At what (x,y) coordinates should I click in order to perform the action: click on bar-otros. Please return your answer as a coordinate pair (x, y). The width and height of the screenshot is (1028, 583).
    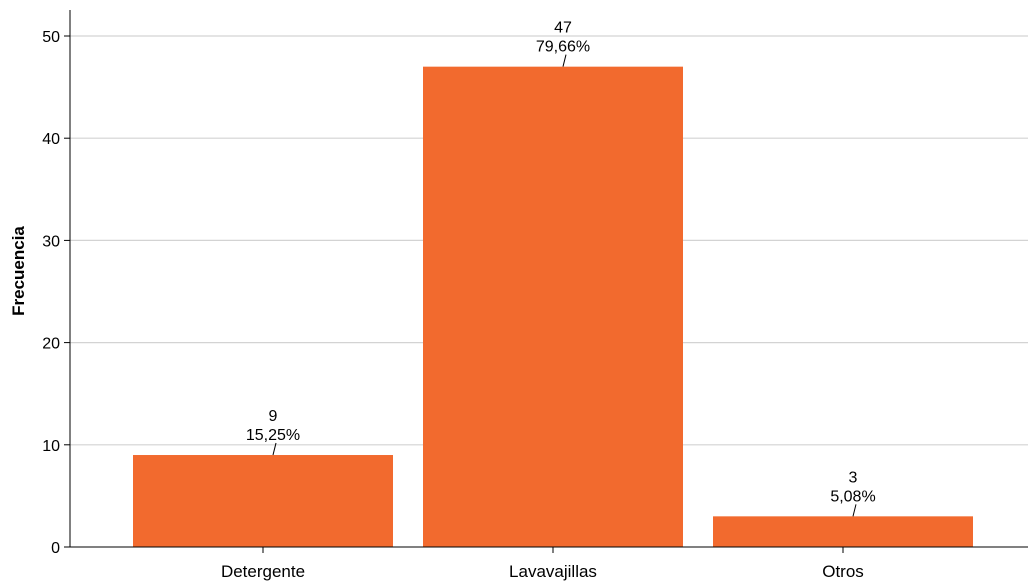
    Looking at the image, I should click on (843, 531).